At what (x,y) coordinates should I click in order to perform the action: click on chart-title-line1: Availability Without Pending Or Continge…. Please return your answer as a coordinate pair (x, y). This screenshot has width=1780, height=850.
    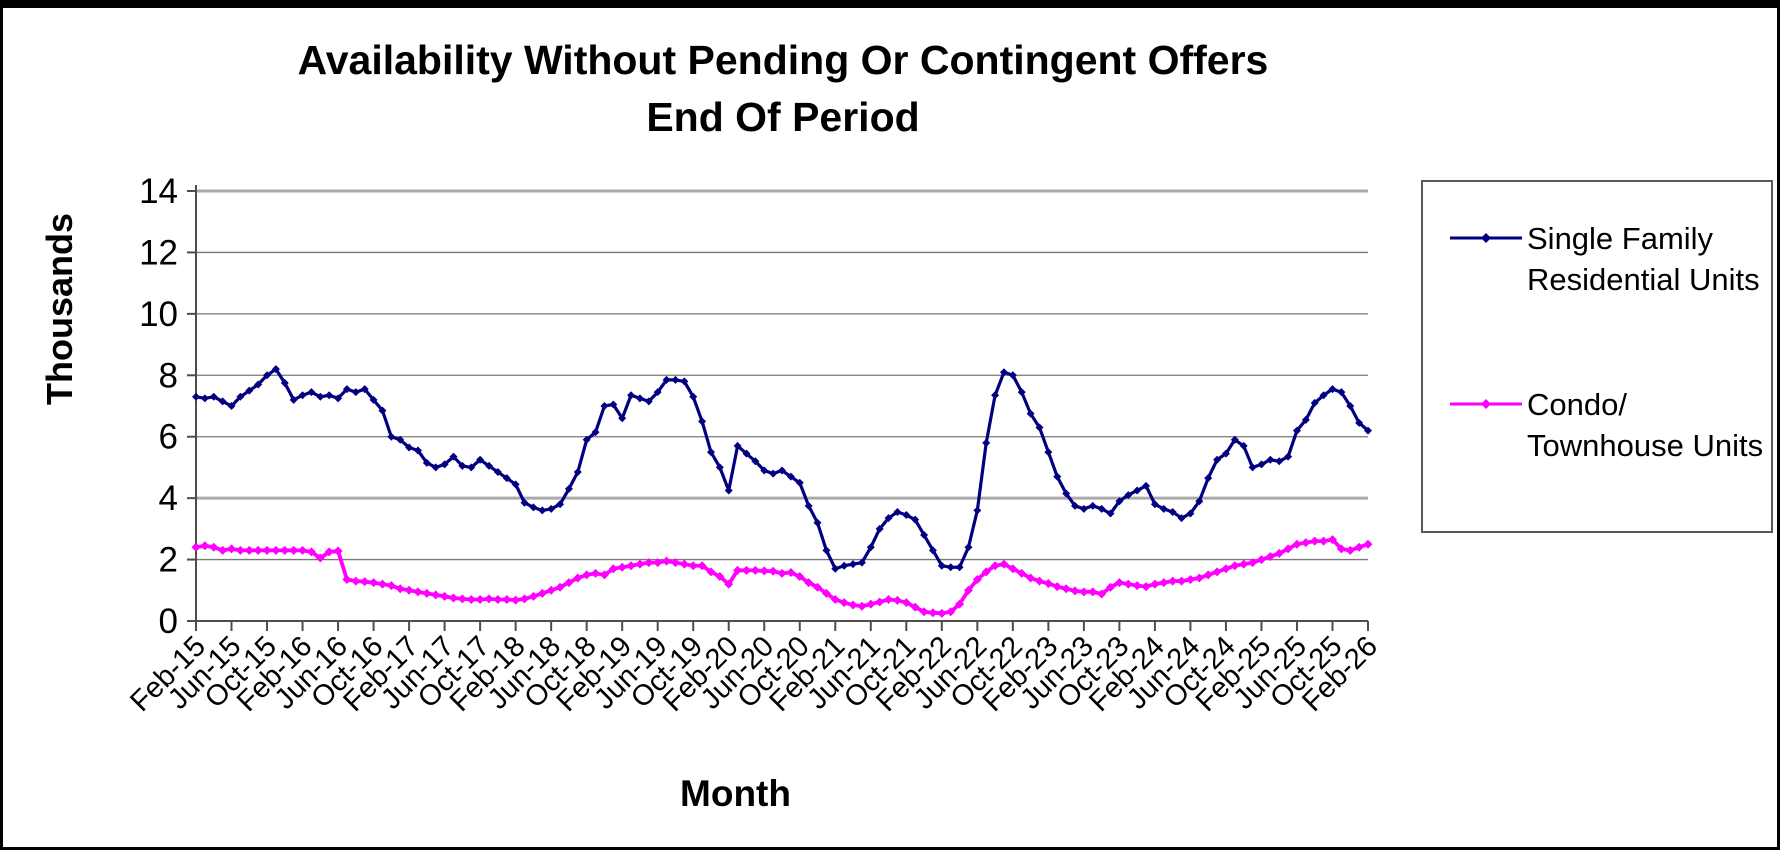
    Looking at the image, I should click on (783, 60).